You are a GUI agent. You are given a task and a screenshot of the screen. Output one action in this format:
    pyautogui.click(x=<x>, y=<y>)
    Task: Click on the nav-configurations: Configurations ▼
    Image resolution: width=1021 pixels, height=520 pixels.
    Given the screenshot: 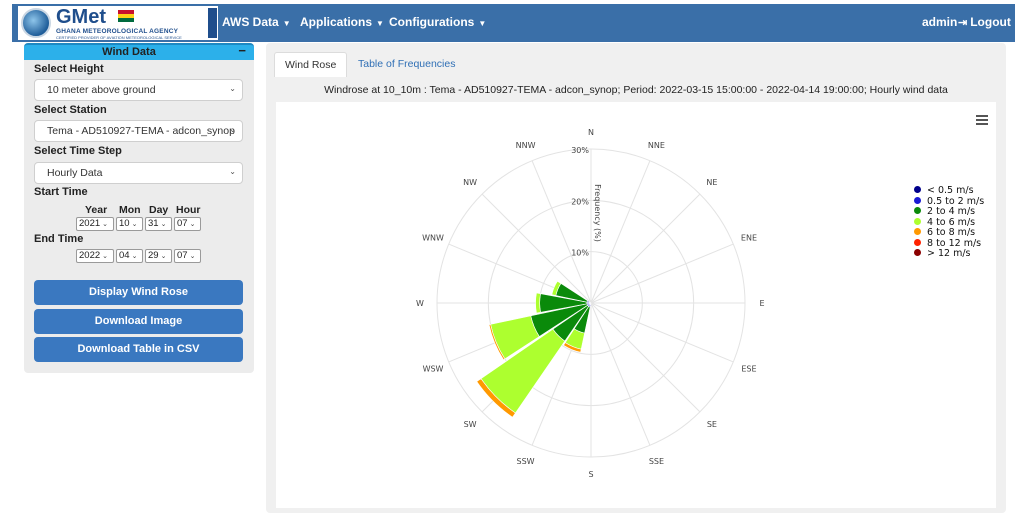 What is the action you would take?
    pyautogui.click(x=438, y=22)
    